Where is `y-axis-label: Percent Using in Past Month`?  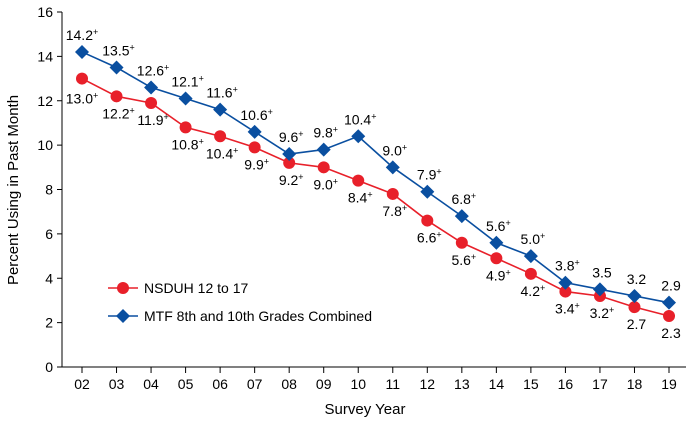 y-axis-label: Percent Using in Past Month is located at coordinates (13, 190).